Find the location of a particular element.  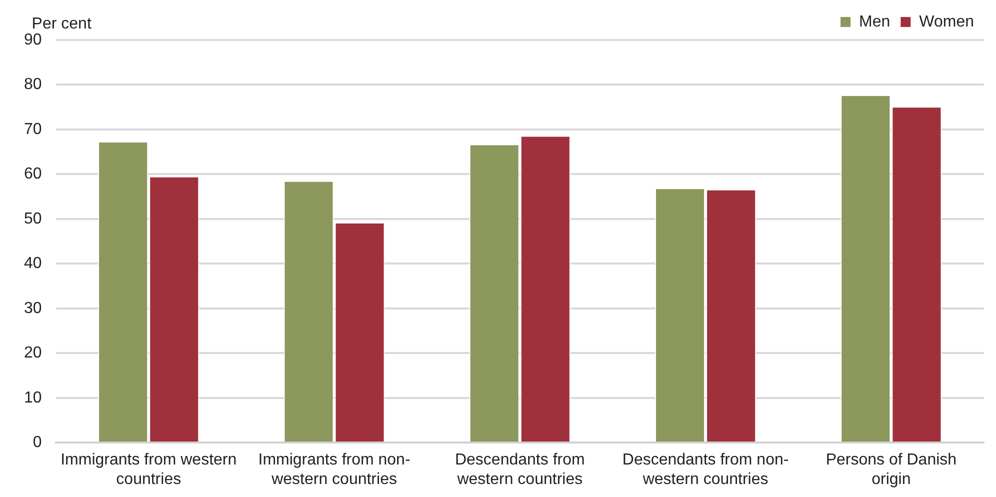

y-tick-label: 60 is located at coordinates (33, 174).